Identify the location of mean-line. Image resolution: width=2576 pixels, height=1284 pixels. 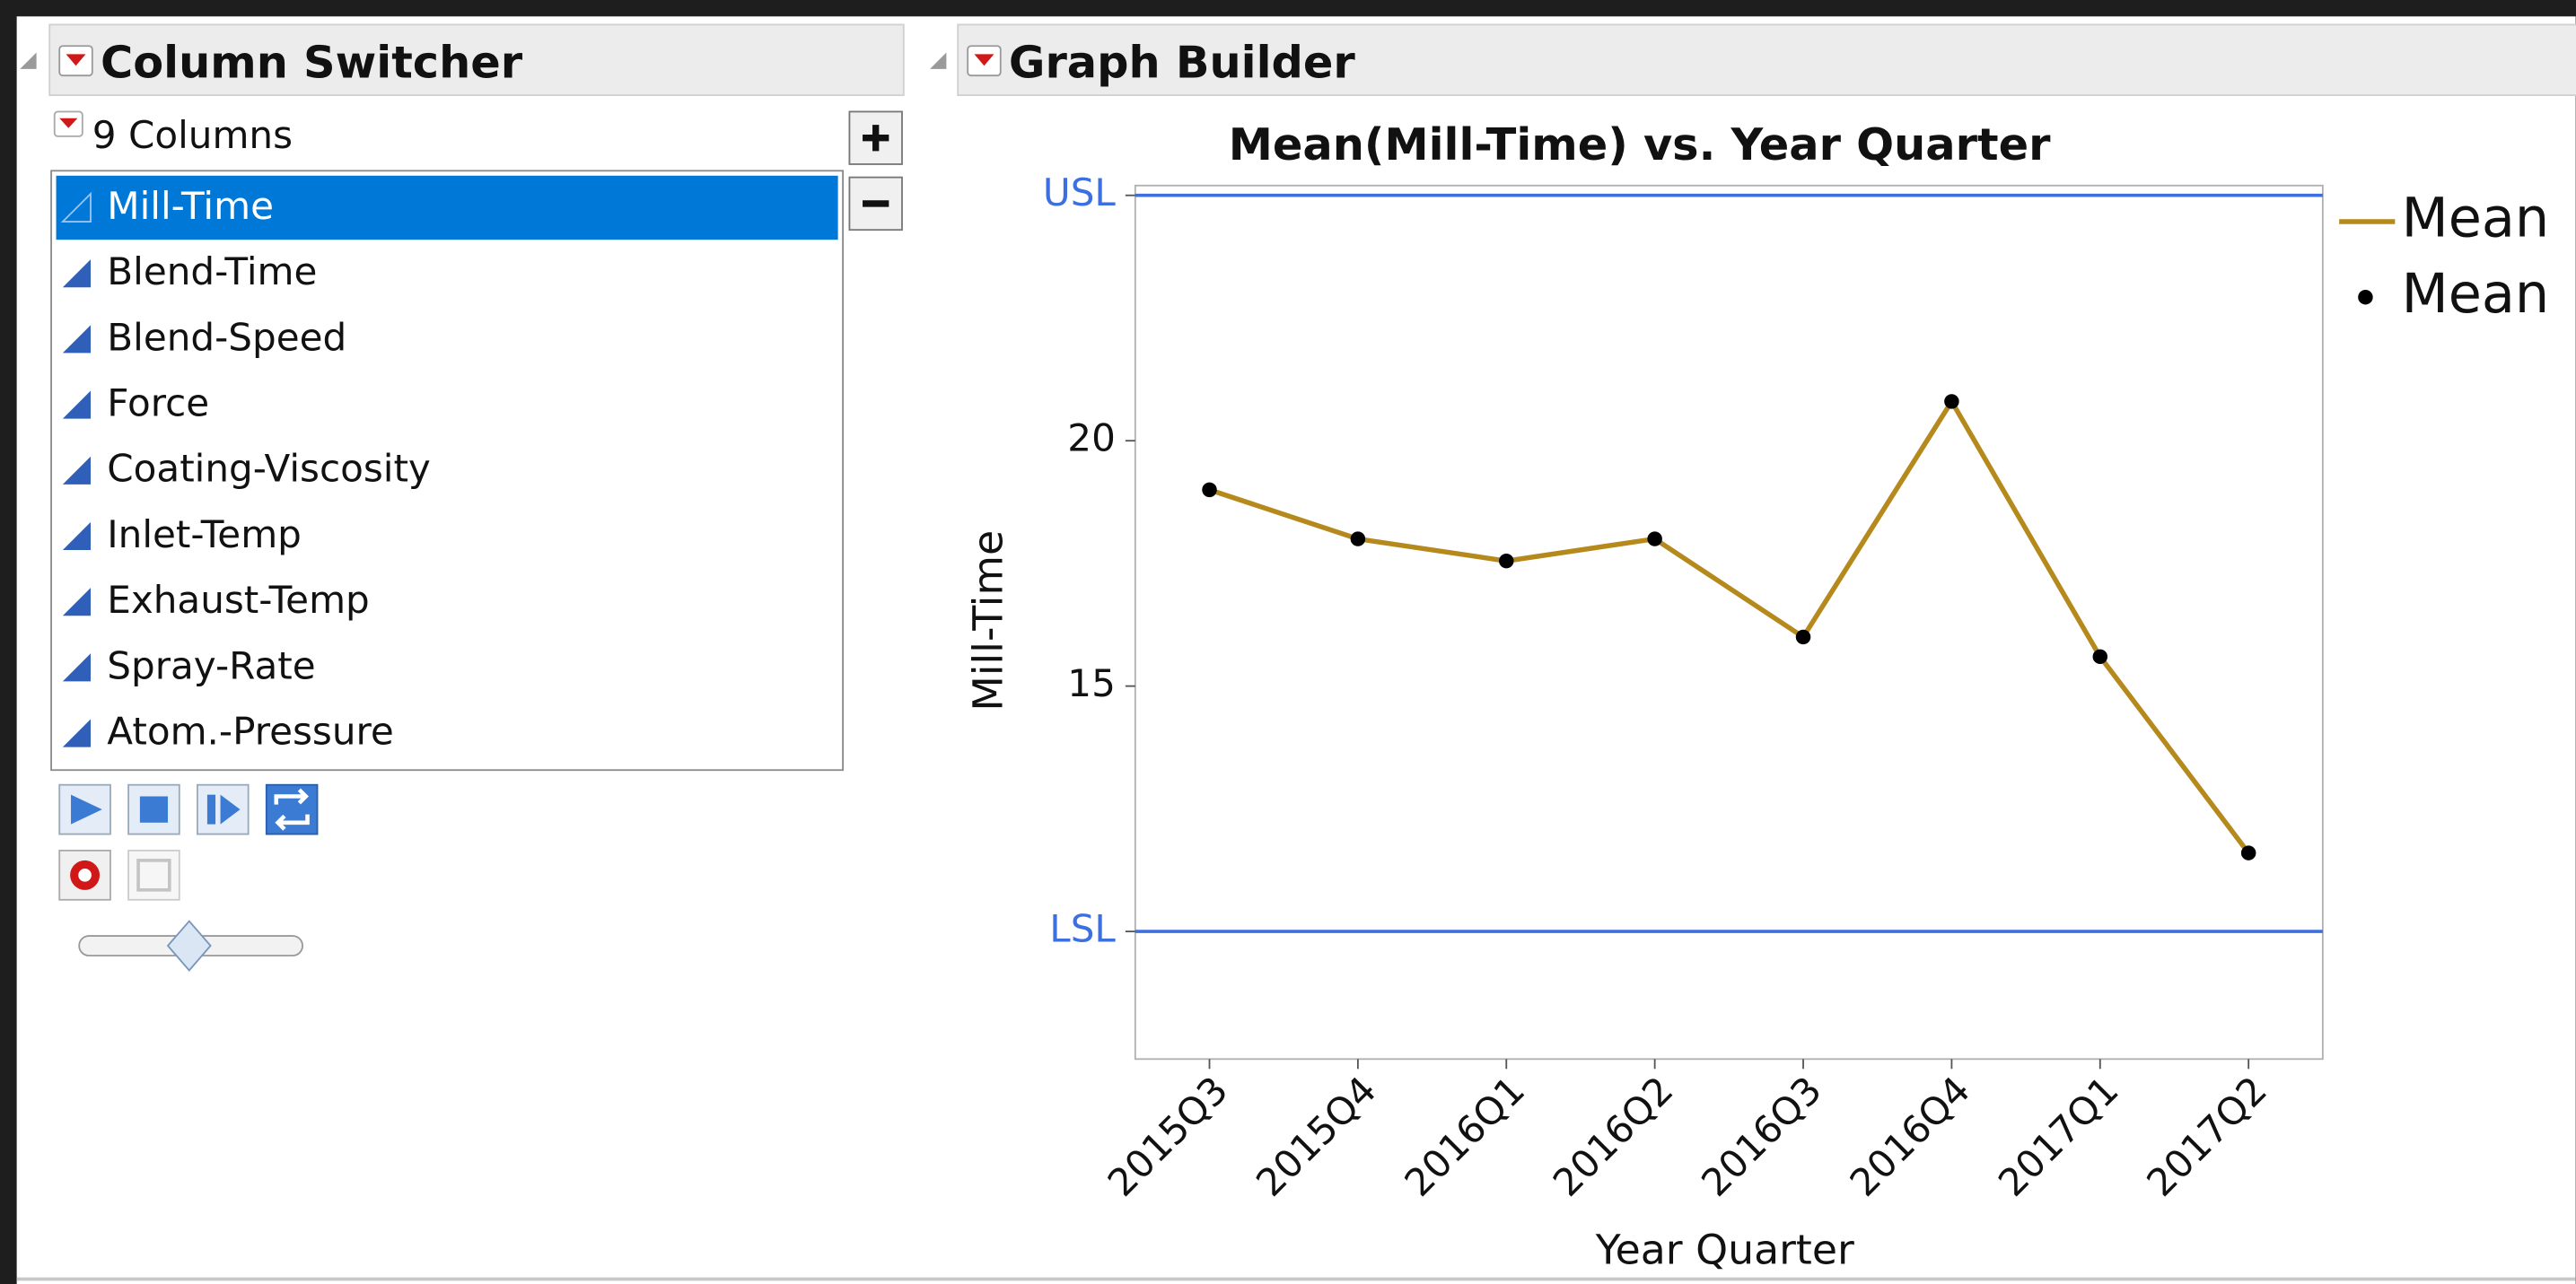
(1729, 626).